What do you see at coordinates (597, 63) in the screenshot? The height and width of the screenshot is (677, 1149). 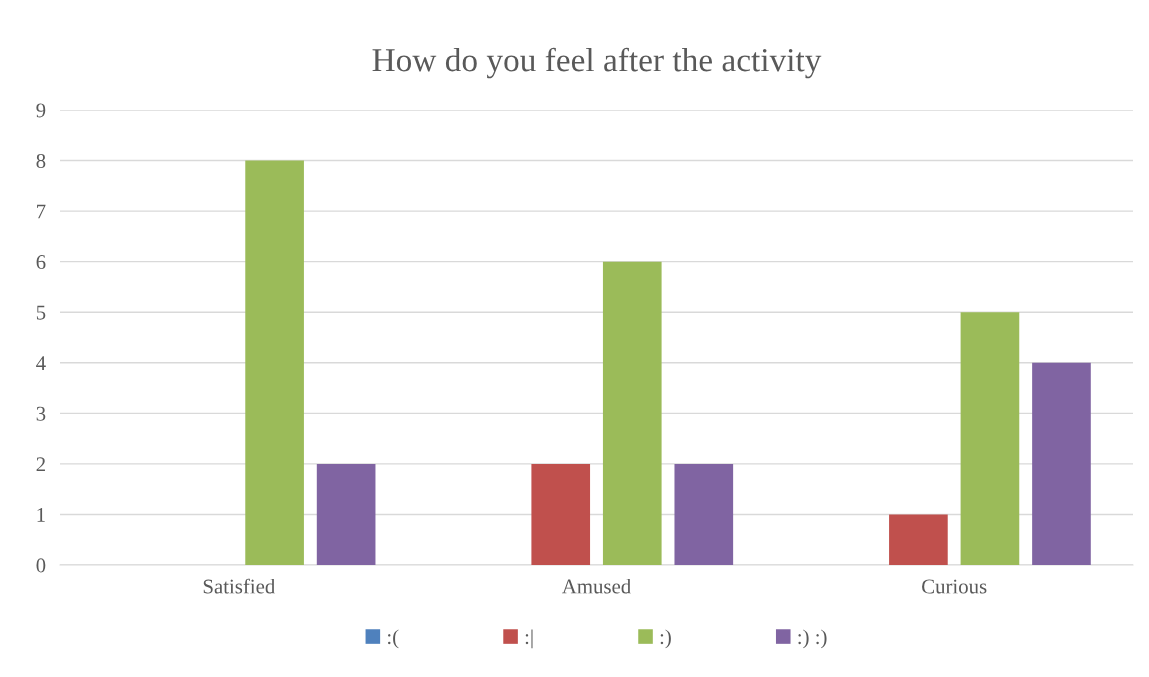 I see `chart-title: How do you feel after the activity` at bounding box center [597, 63].